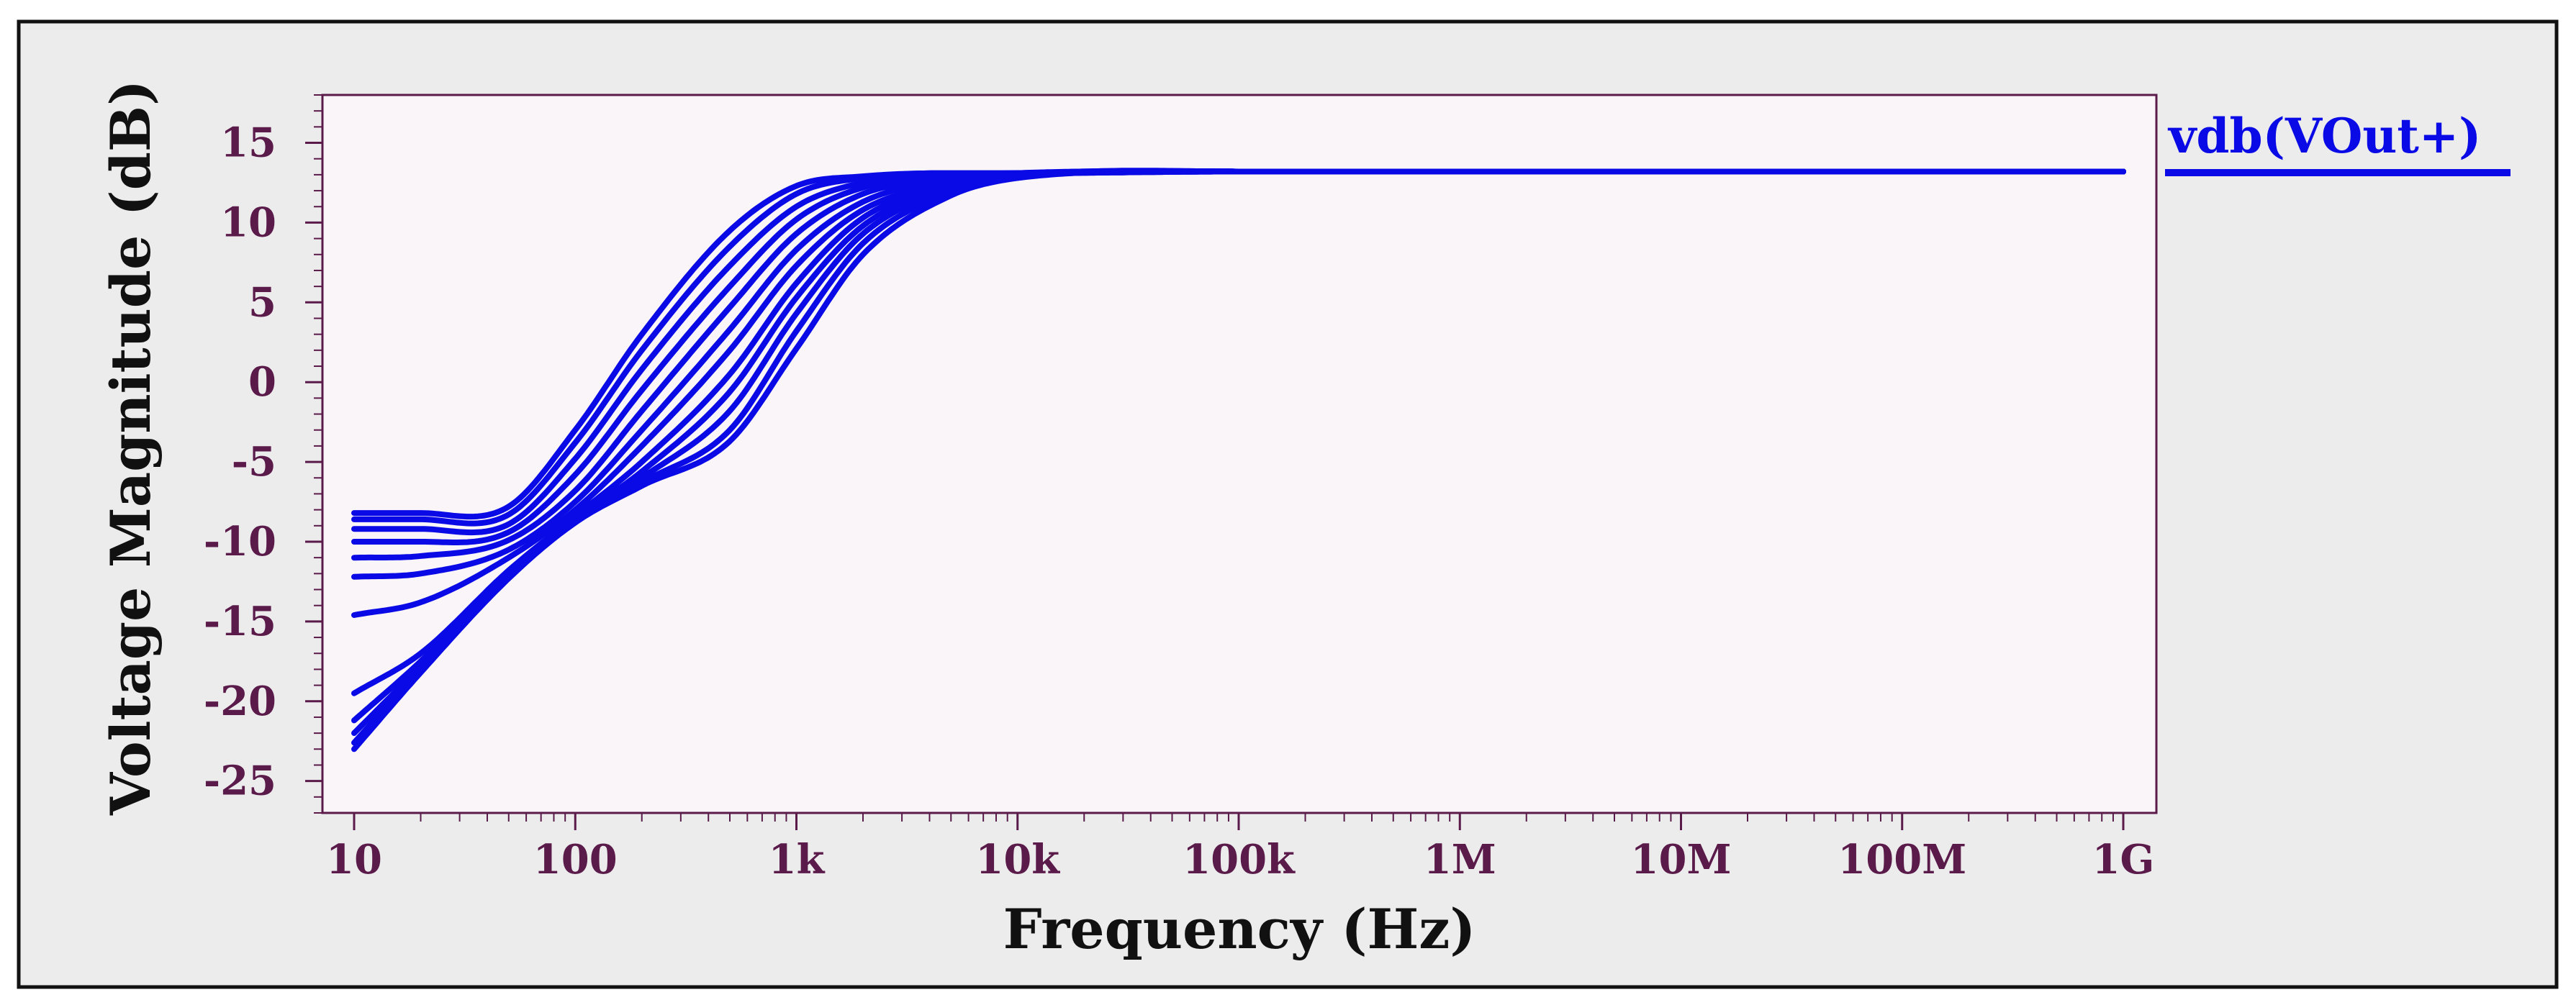  I want to click on x-tick-label: 100k, so click(1239, 859).